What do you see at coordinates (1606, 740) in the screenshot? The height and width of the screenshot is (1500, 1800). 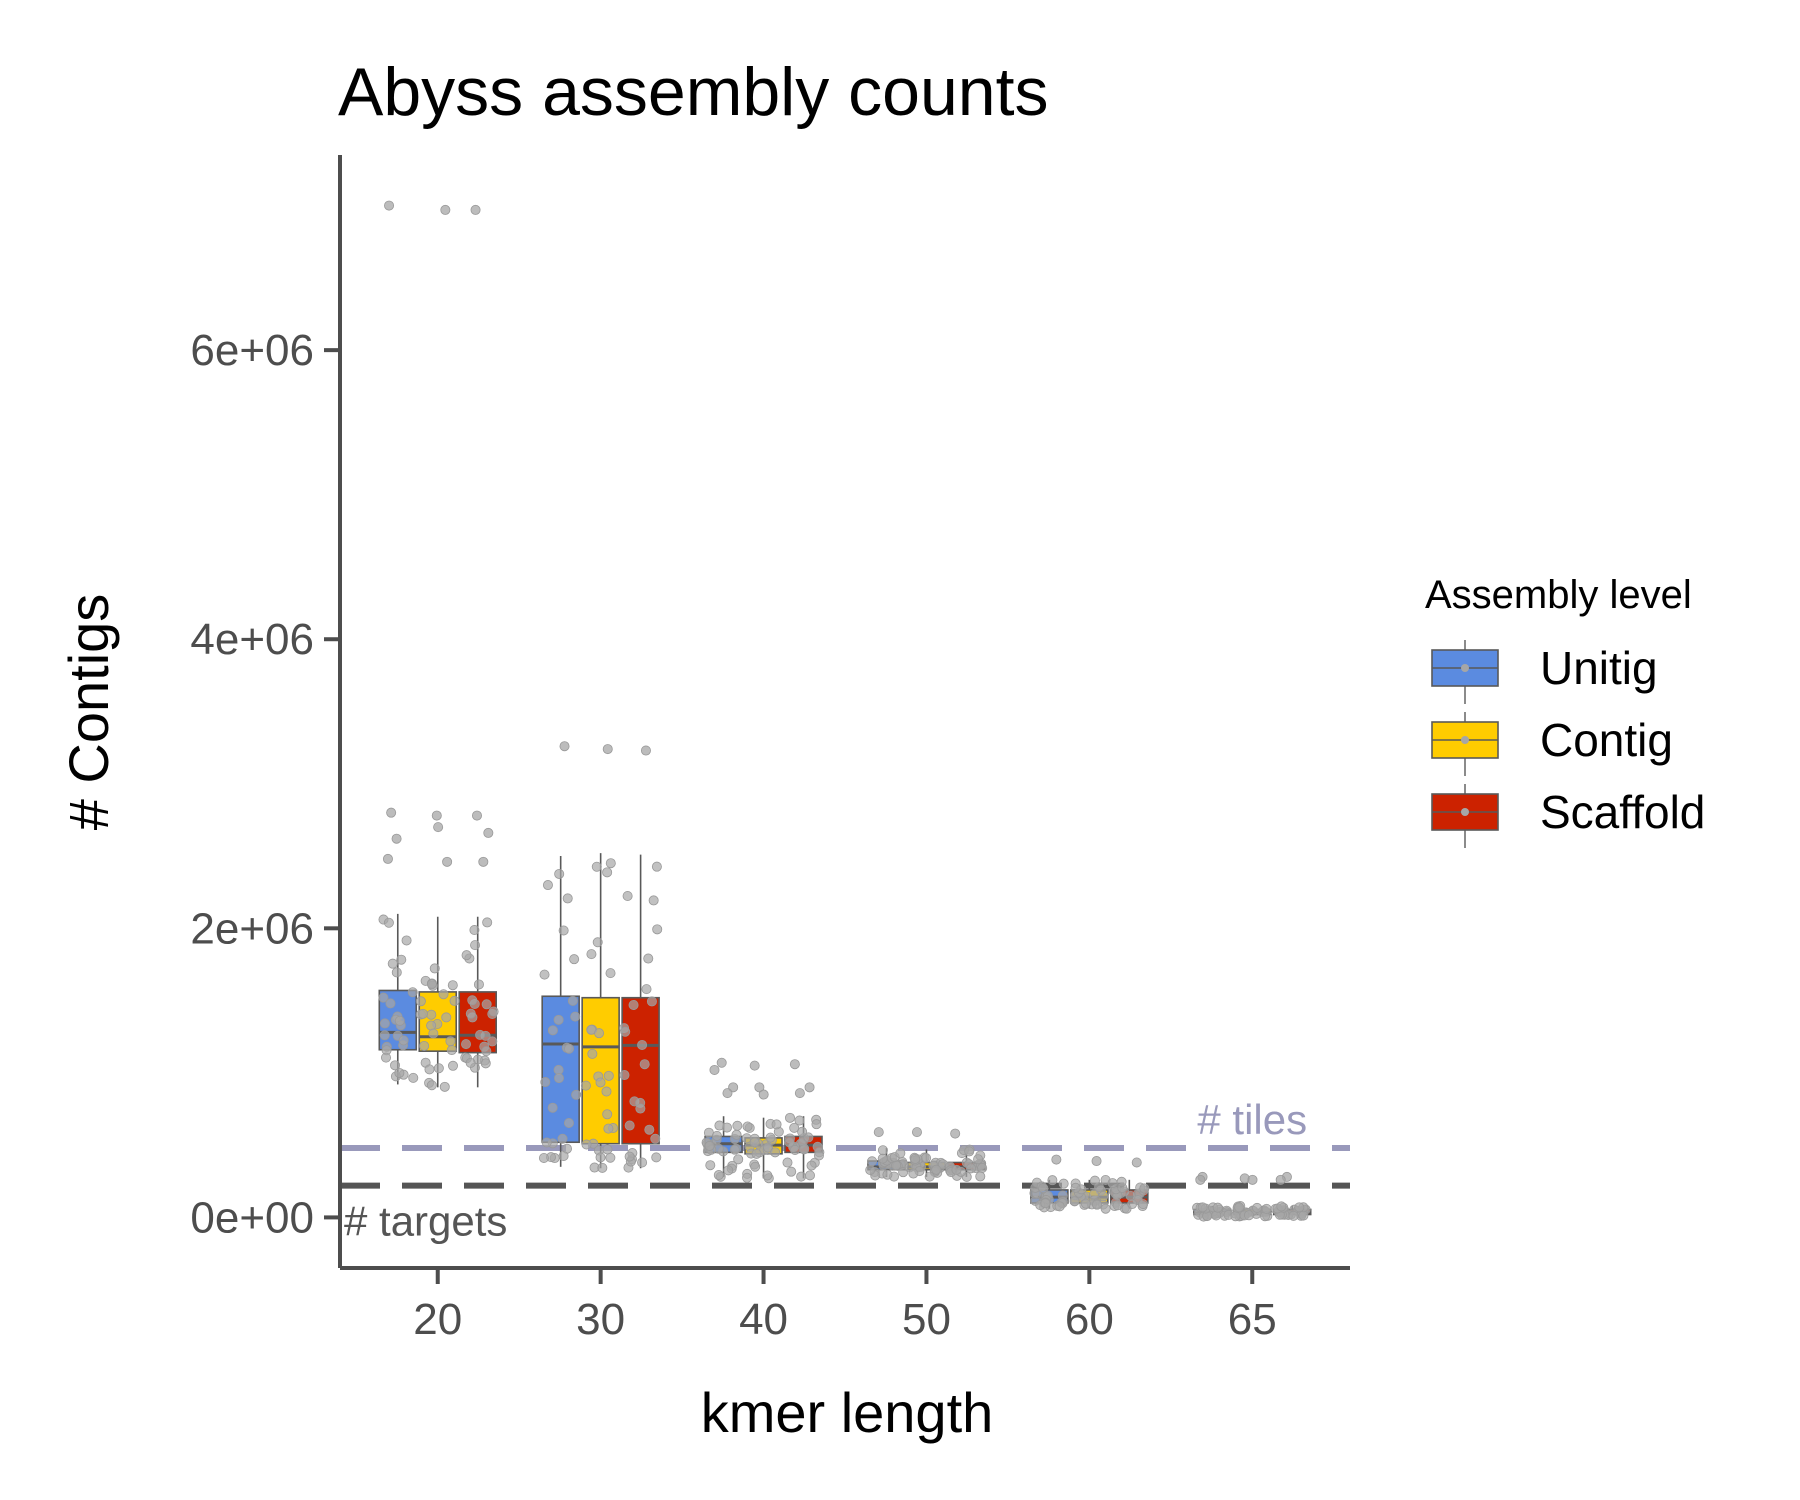 I see `legend-label: Contig` at bounding box center [1606, 740].